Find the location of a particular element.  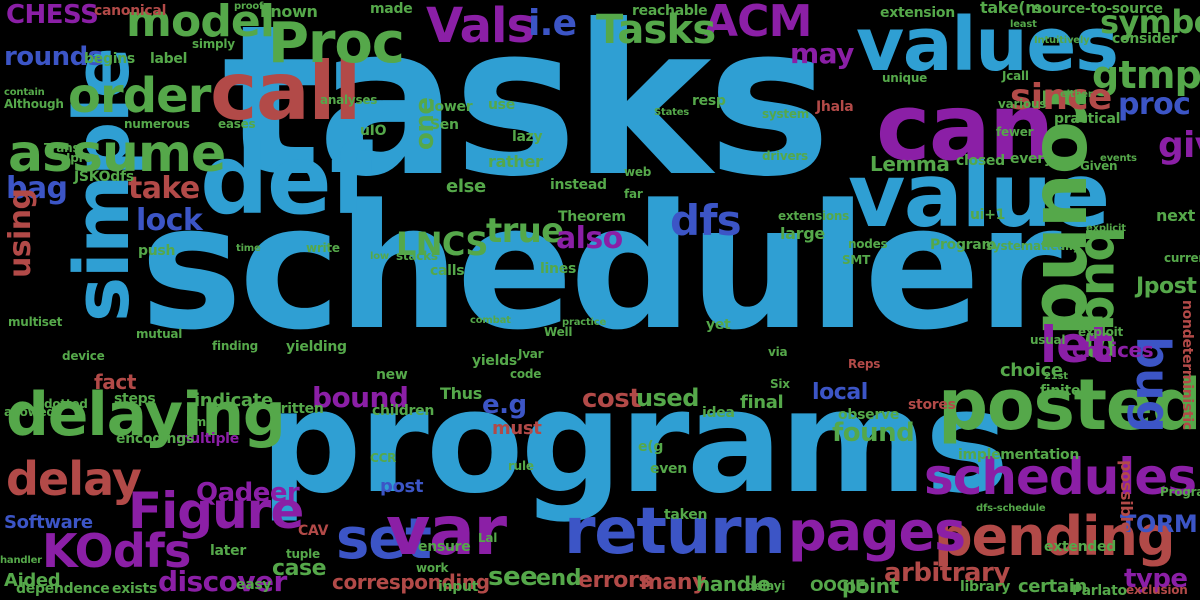

word-unique: unique is located at coordinates (905, 78).